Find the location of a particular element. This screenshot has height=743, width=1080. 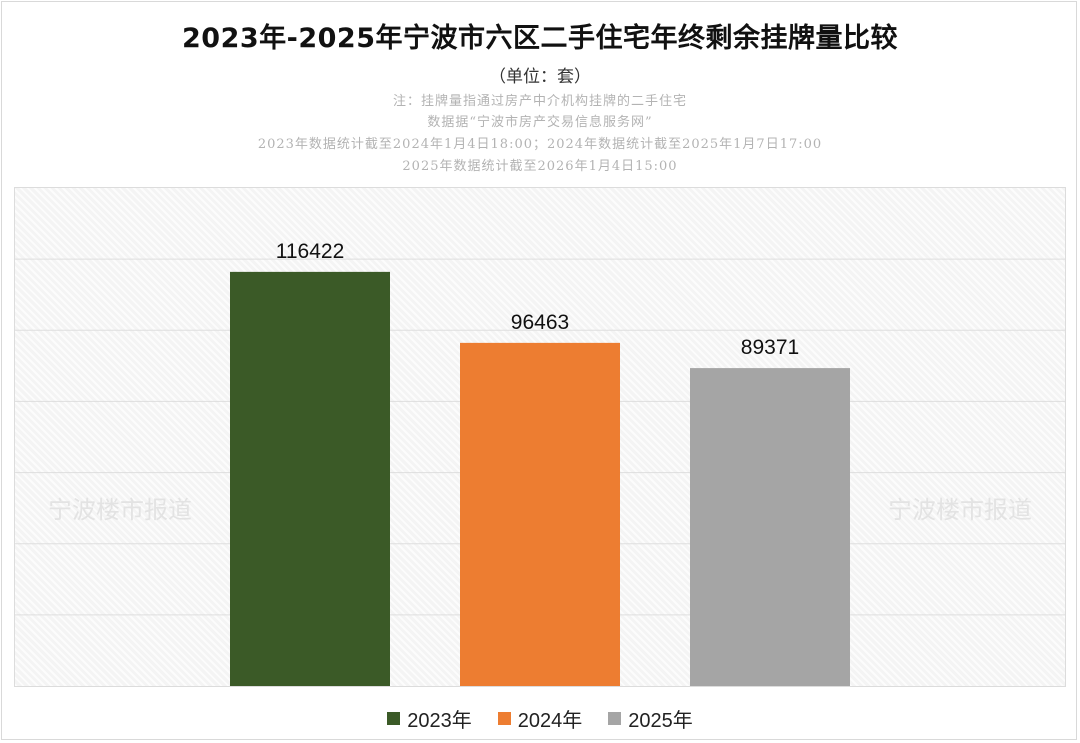

legend-item-3: 2025年 is located at coordinates (650, 718).